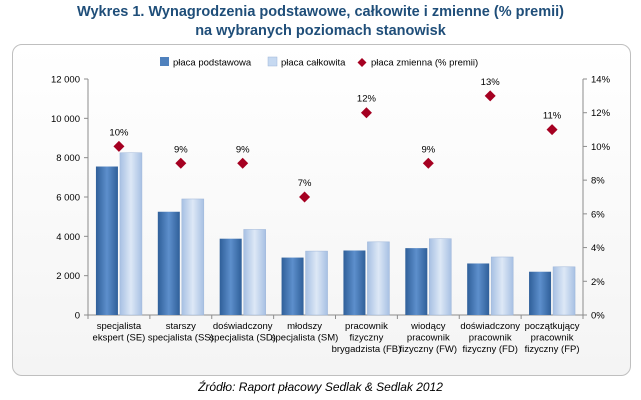  I want to click on legend-swatch-placa-podstawowa, so click(164, 61).